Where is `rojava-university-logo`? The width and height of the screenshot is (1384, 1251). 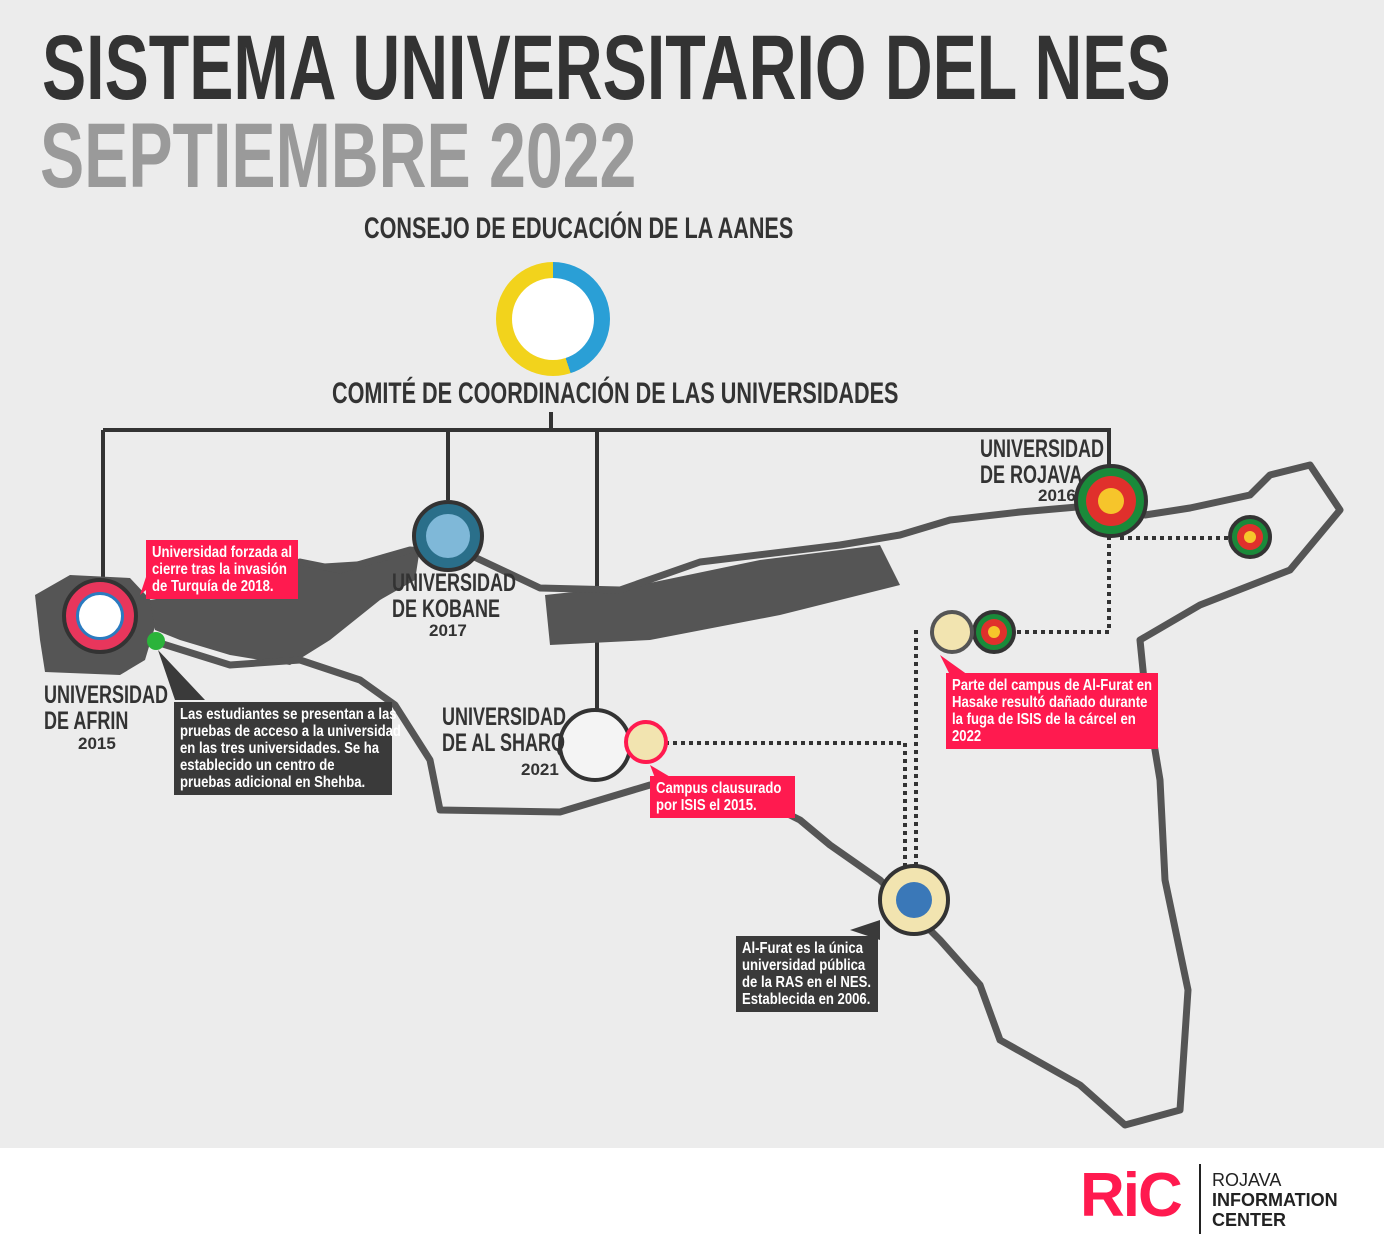 rojava-university-logo is located at coordinates (1111, 501).